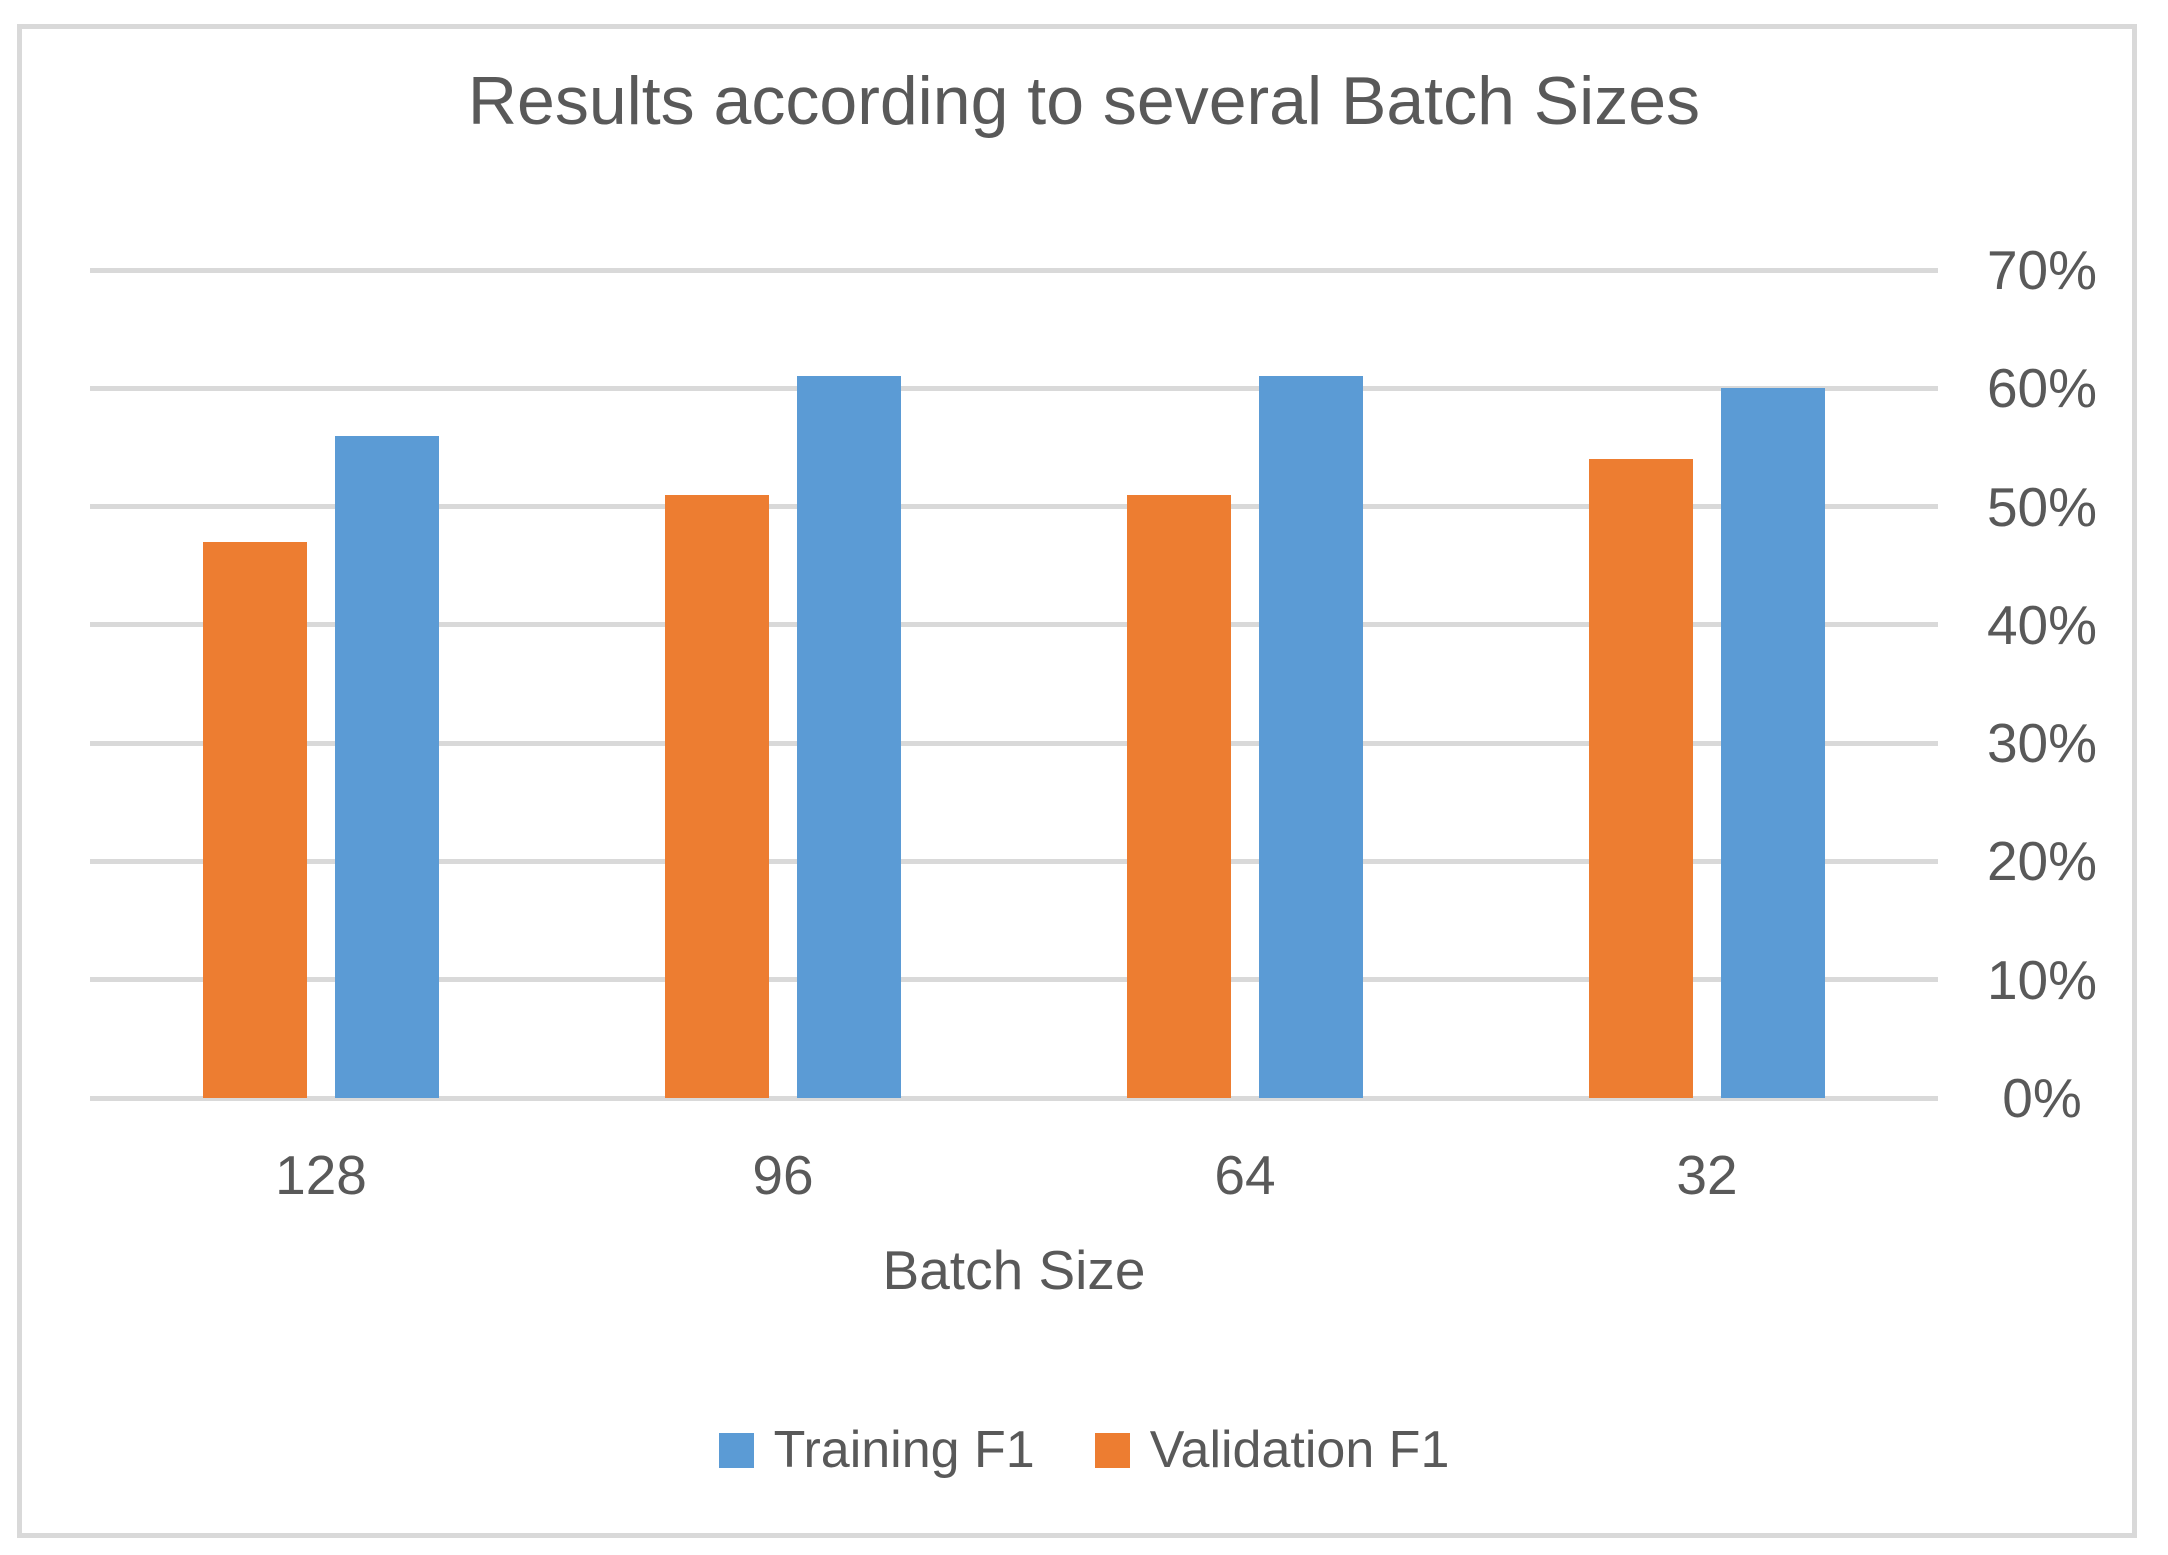 The height and width of the screenshot is (1555, 2168). What do you see at coordinates (2042, 743) in the screenshot?
I see `y-tick-label-30%: 30%` at bounding box center [2042, 743].